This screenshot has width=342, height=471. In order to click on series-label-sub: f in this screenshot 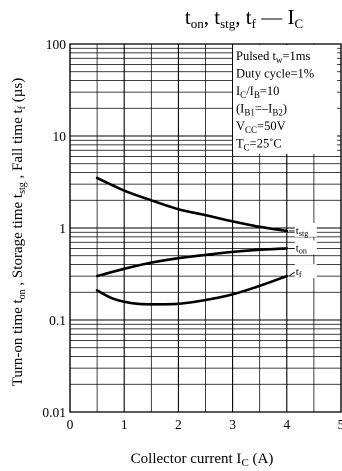, I will do `click(300, 274)`.